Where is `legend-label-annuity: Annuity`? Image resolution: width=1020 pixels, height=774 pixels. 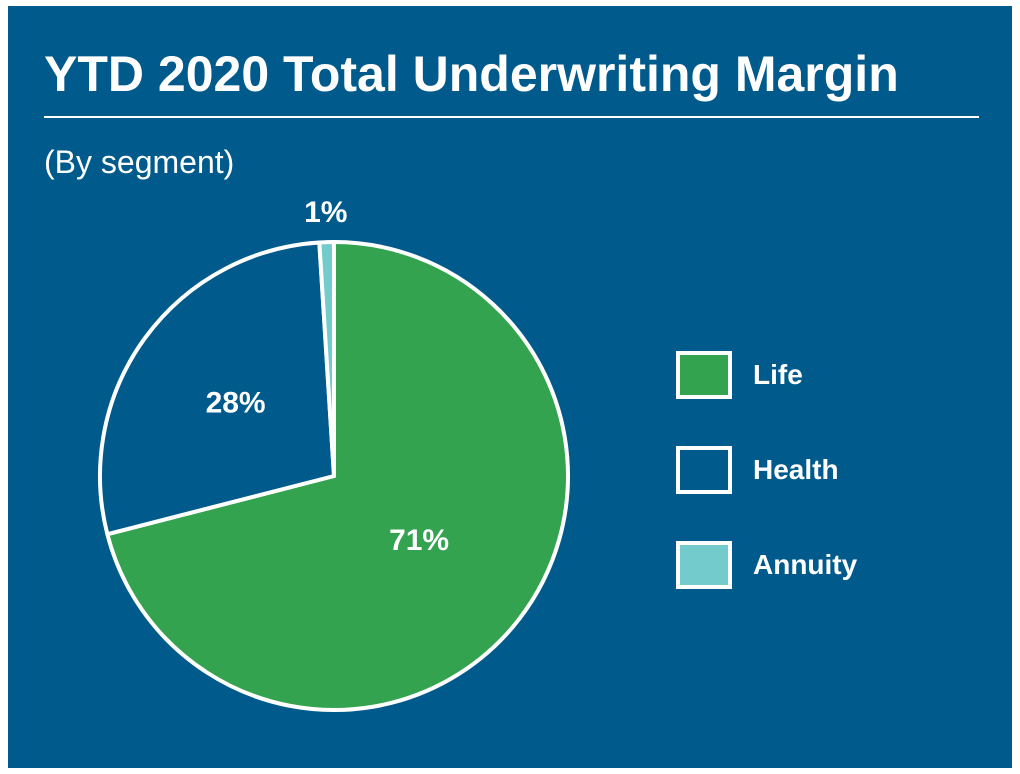 legend-label-annuity: Annuity is located at coordinates (805, 564).